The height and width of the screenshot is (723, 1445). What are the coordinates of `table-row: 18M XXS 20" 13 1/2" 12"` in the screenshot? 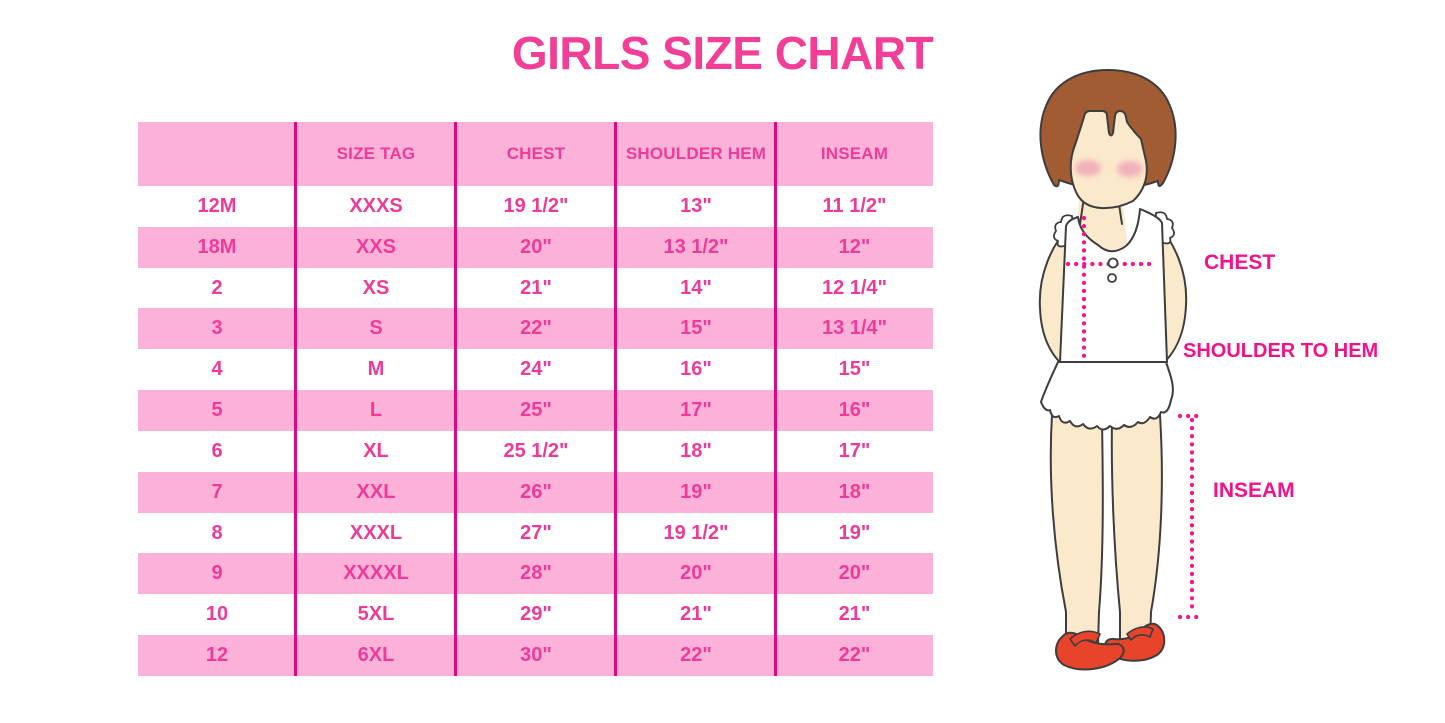 It's located at (535, 247).